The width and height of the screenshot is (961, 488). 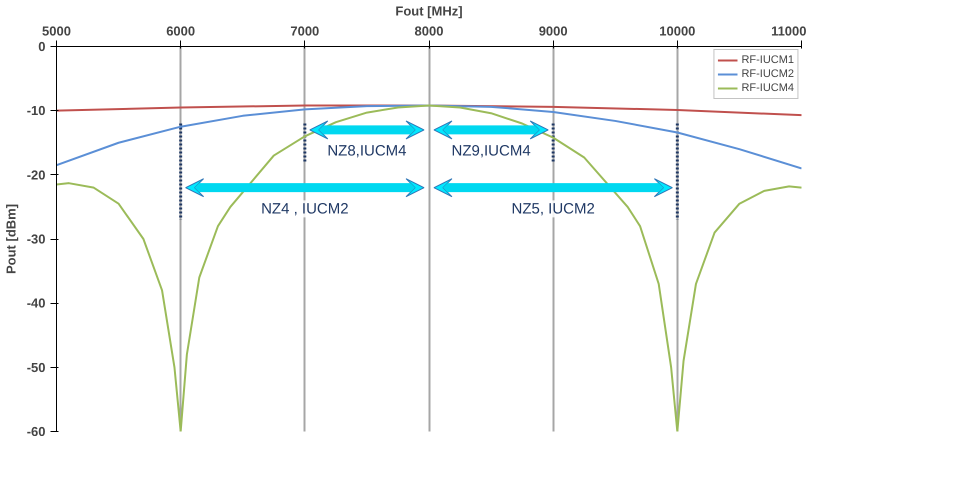 What do you see at coordinates (553, 31) in the screenshot?
I see `x-tick-label: 9000` at bounding box center [553, 31].